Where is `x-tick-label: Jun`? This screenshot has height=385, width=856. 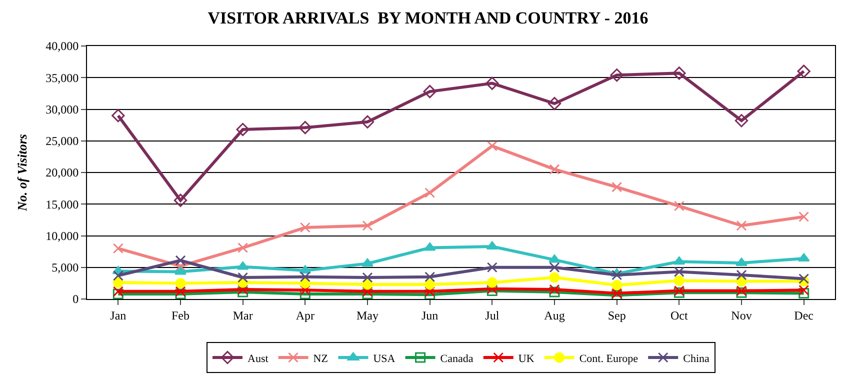
x-tick-label: Jun is located at coordinates (429, 315).